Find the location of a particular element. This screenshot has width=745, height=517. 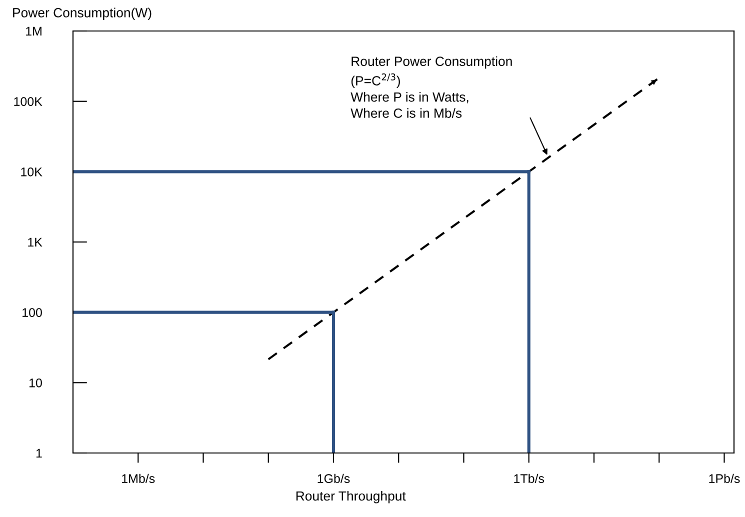

y-tick-label: 1 is located at coordinates (39, 453).